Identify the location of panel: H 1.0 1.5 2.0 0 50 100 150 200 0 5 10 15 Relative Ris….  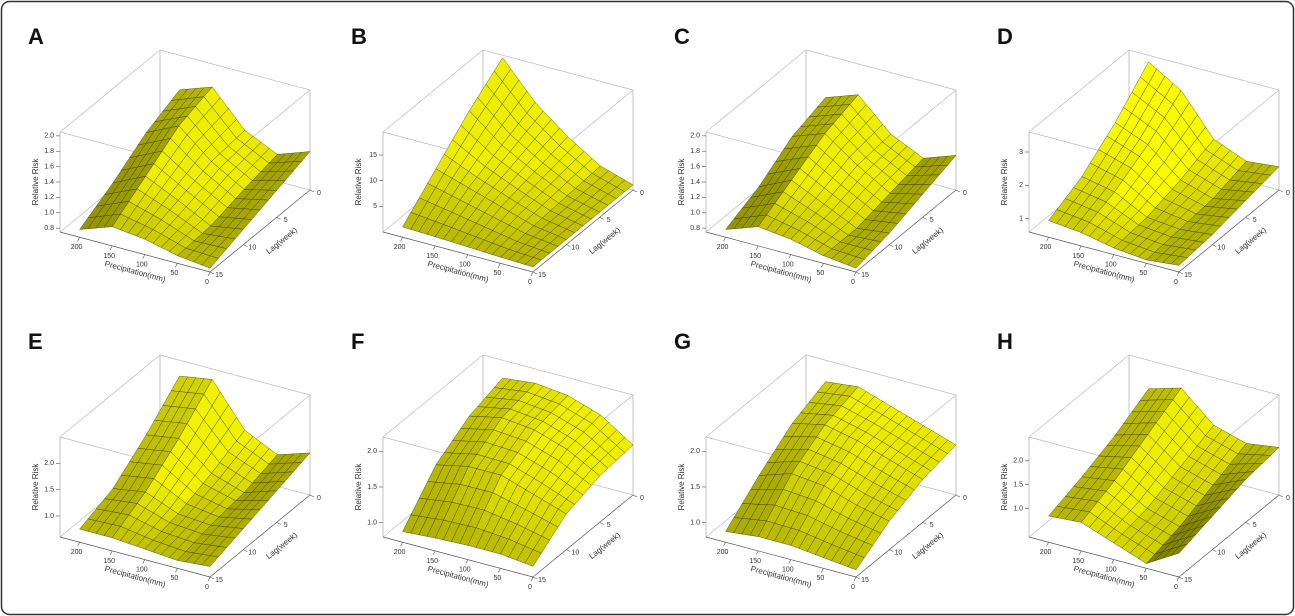
(1143, 460).